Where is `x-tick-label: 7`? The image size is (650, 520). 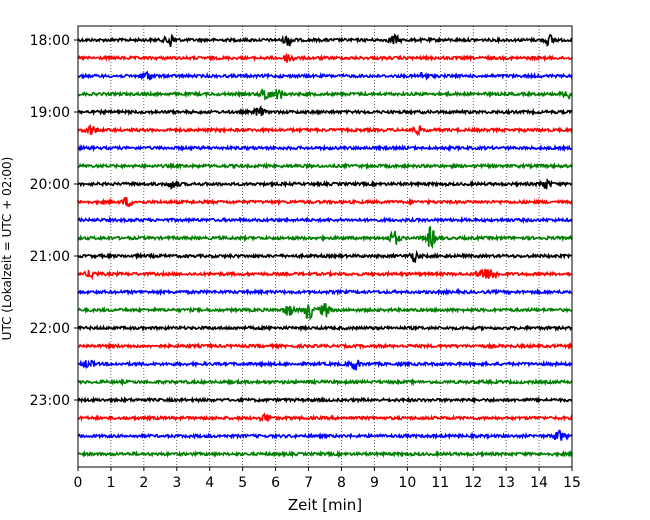
x-tick-label: 7 is located at coordinates (308, 483).